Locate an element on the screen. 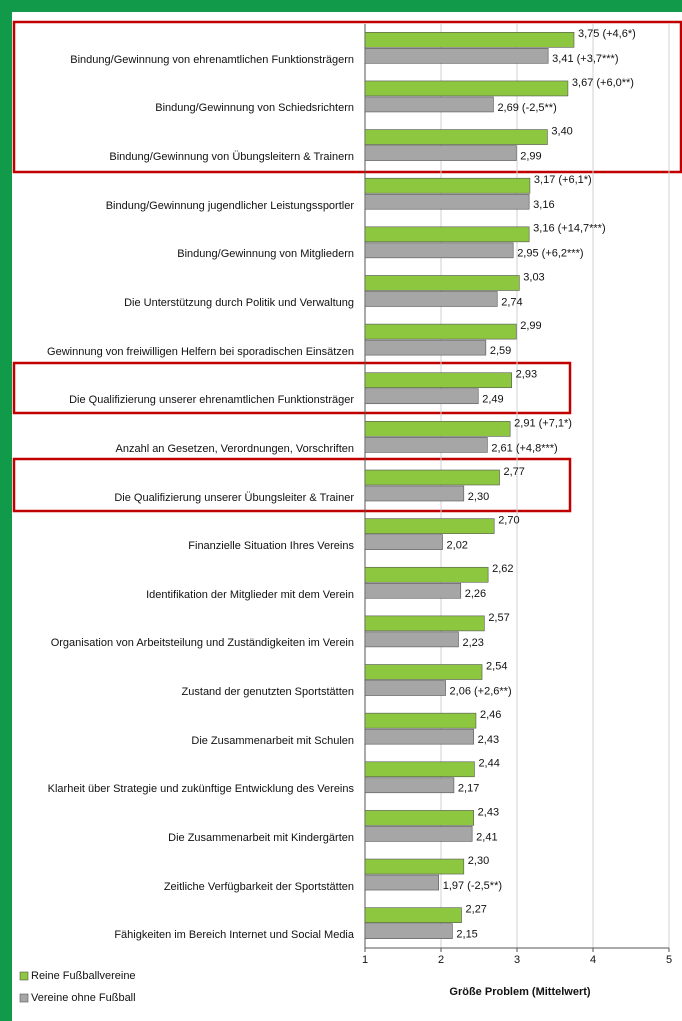 This screenshot has width=682, height=1021. value-label: 3,16 (+14,7***) is located at coordinates (569, 229).